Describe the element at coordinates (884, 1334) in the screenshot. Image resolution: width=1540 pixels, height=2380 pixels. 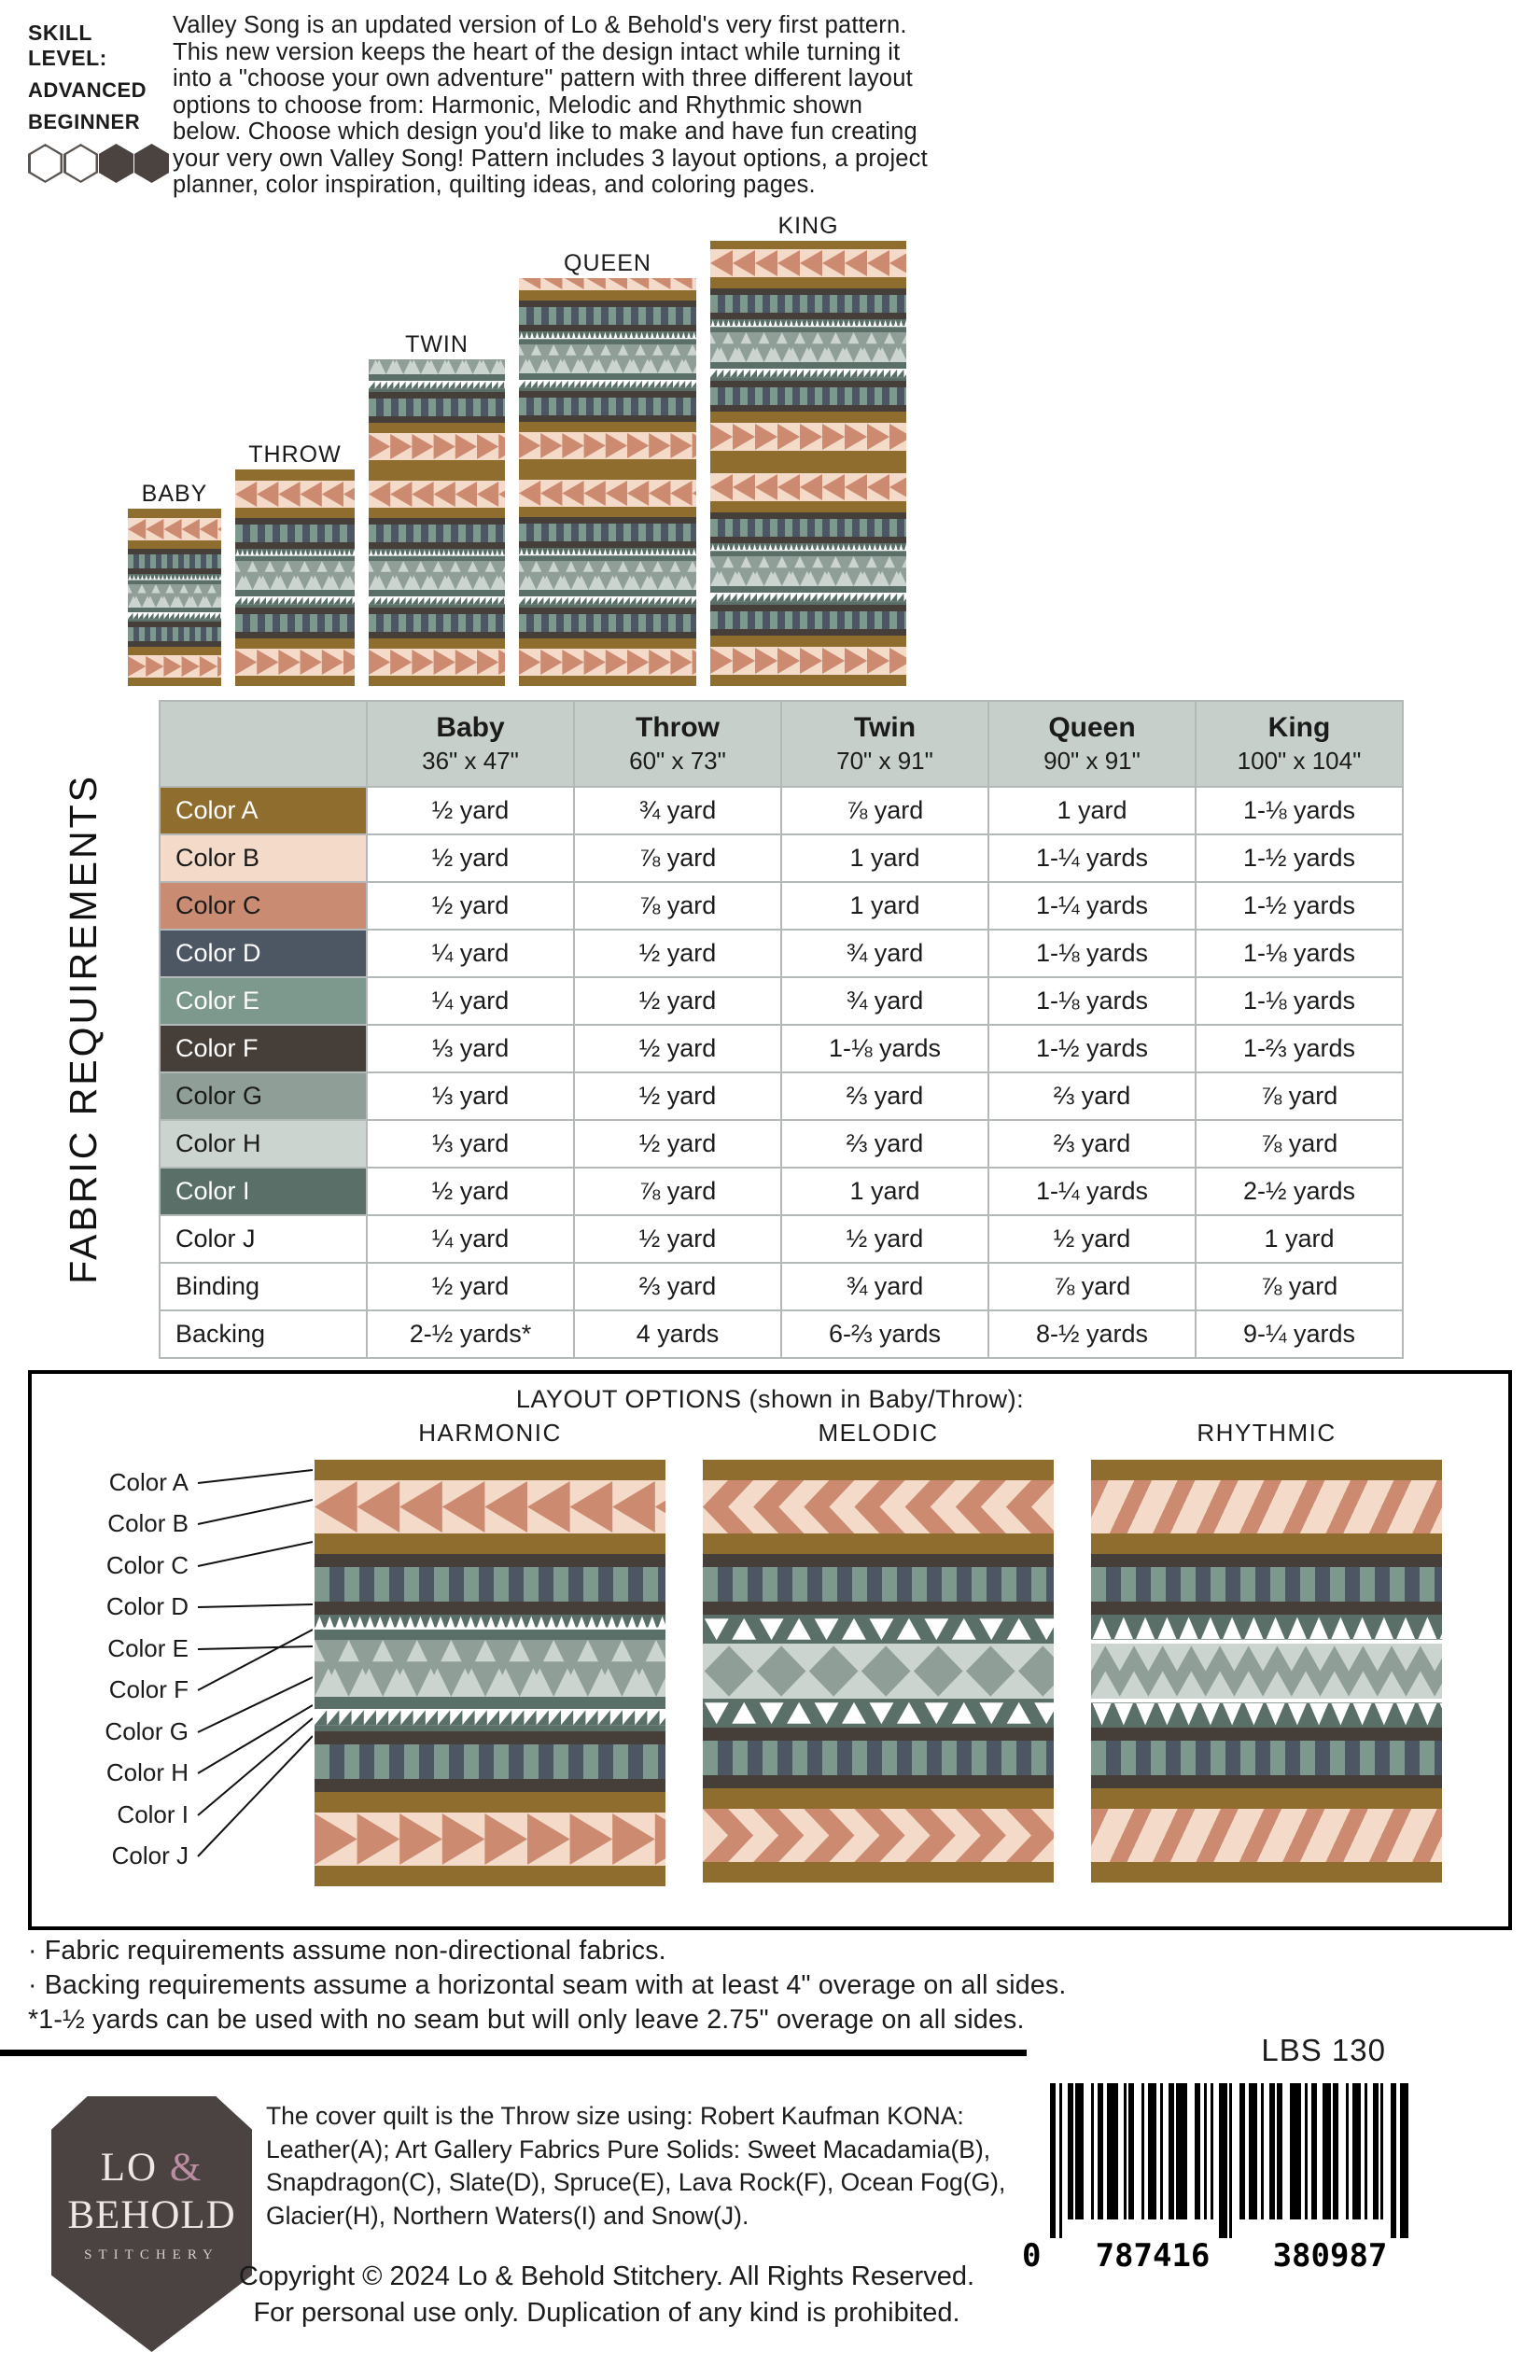
I see `yardage-cell: 6-⅔ yards` at that location.